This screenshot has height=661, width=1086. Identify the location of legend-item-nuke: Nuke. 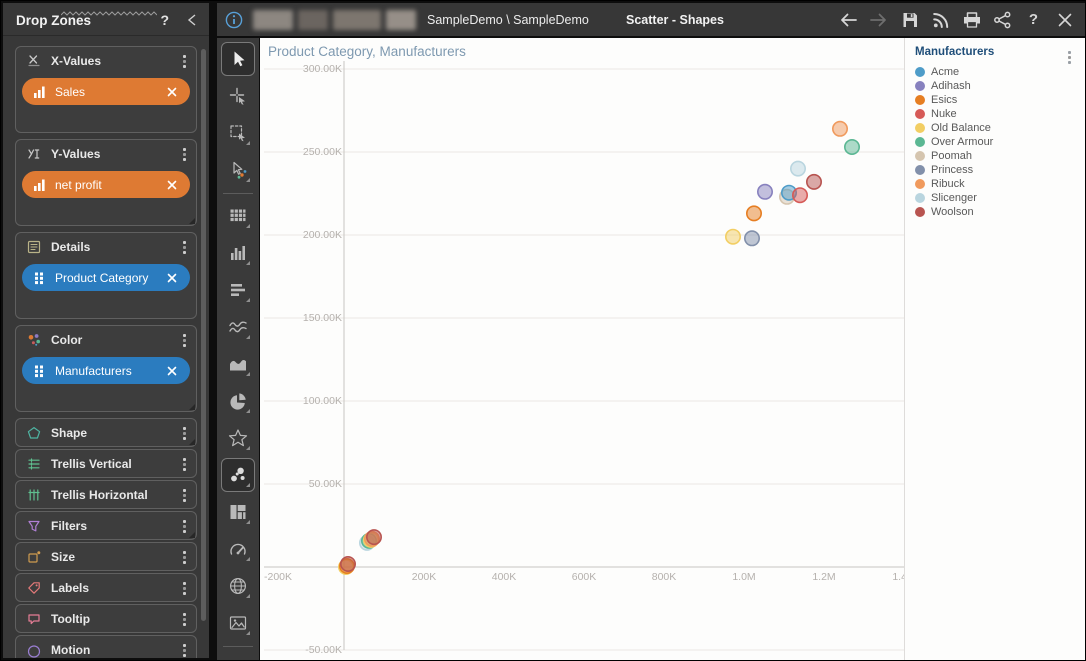
(1000, 114).